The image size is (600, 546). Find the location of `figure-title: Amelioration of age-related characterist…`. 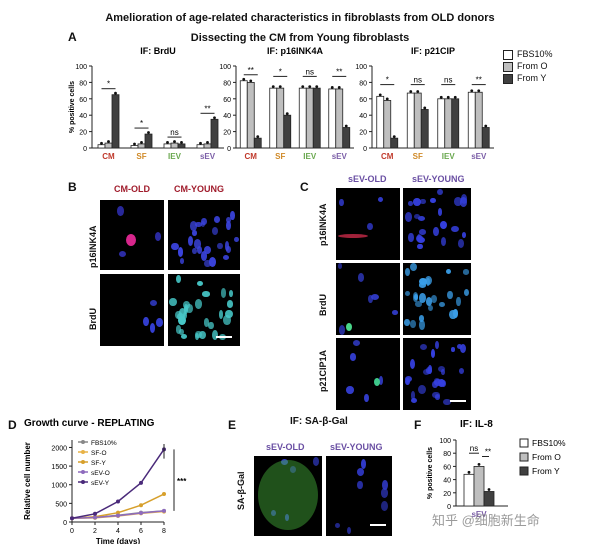

figure-title: Amelioration of age-related characterist… is located at coordinates (300, 18).